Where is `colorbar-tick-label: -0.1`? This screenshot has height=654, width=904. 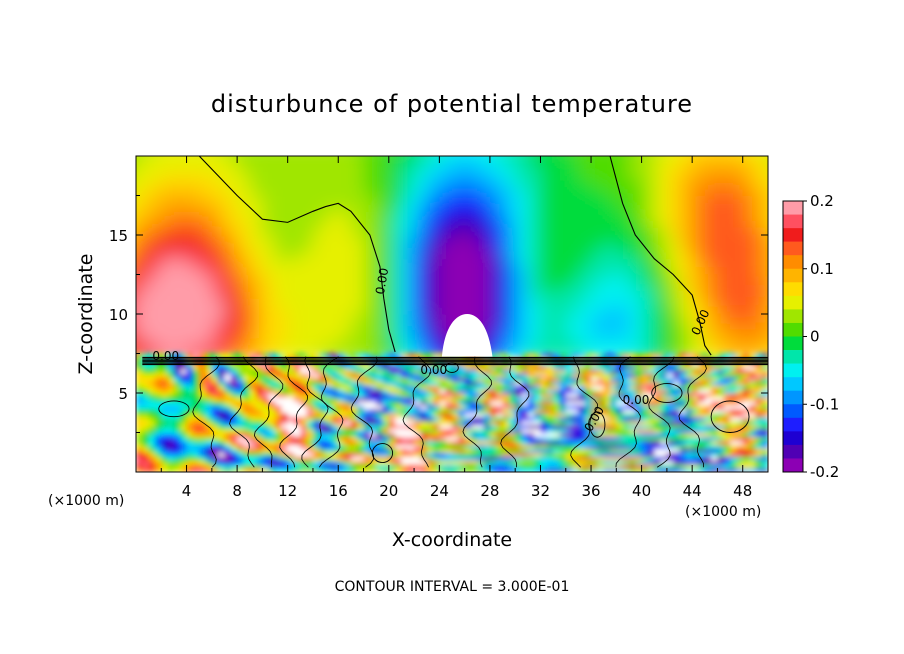 colorbar-tick-label: -0.1 is located at coordinates (824, 404).